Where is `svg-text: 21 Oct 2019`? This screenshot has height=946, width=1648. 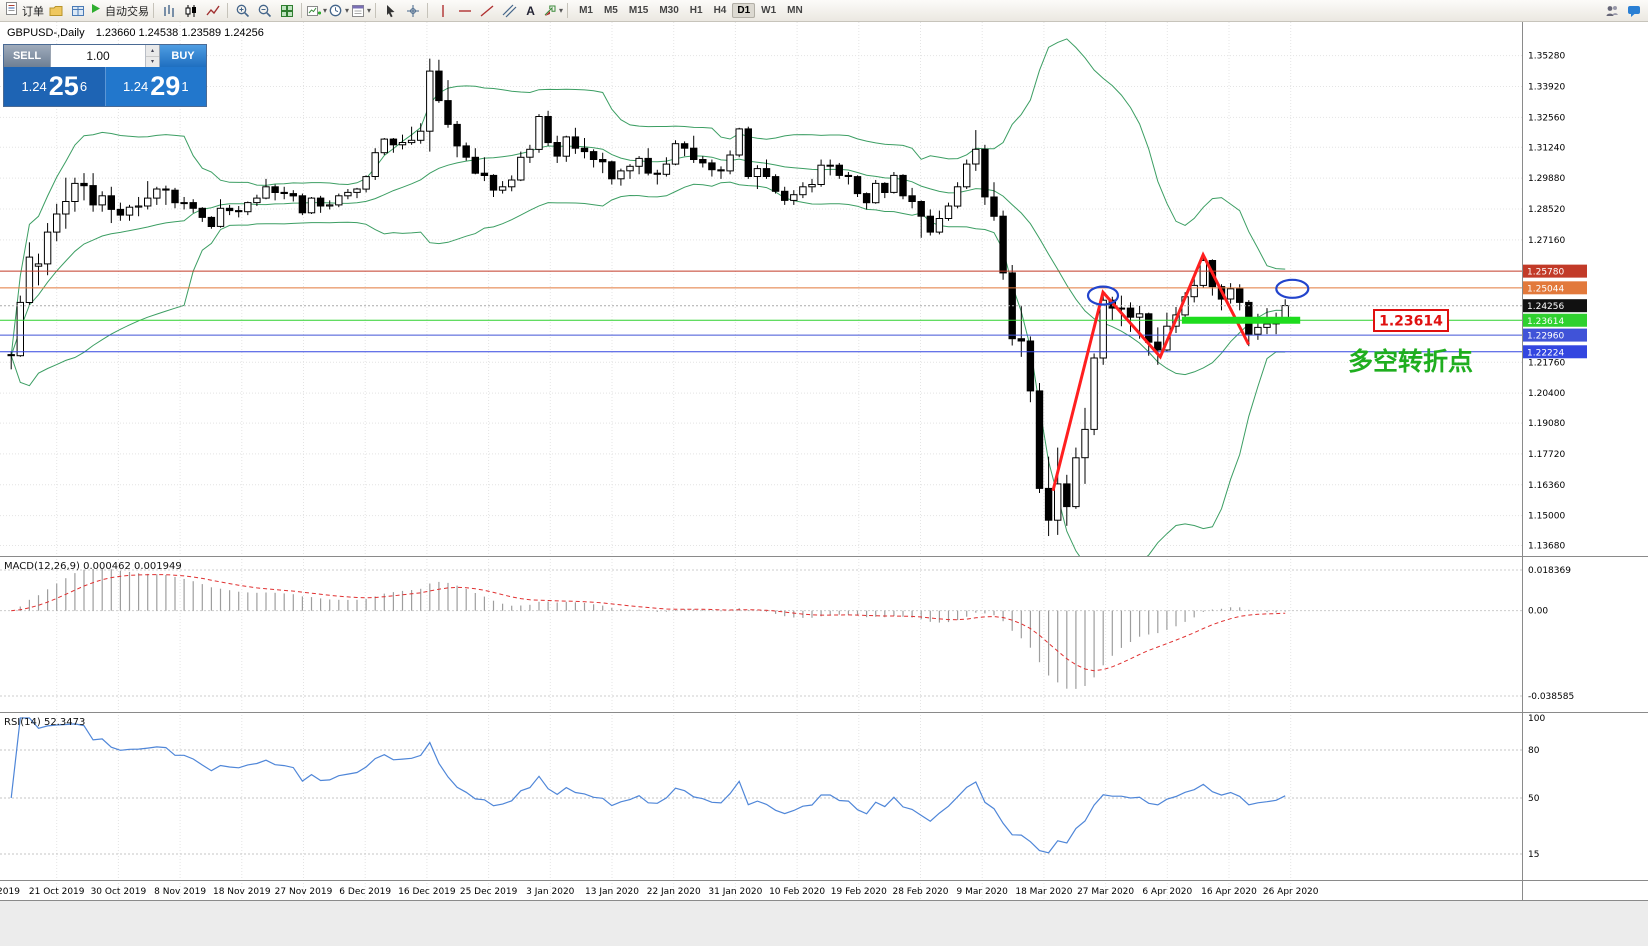 svg-text: 21 Oct 2019 is located at coordinates (57, 892).